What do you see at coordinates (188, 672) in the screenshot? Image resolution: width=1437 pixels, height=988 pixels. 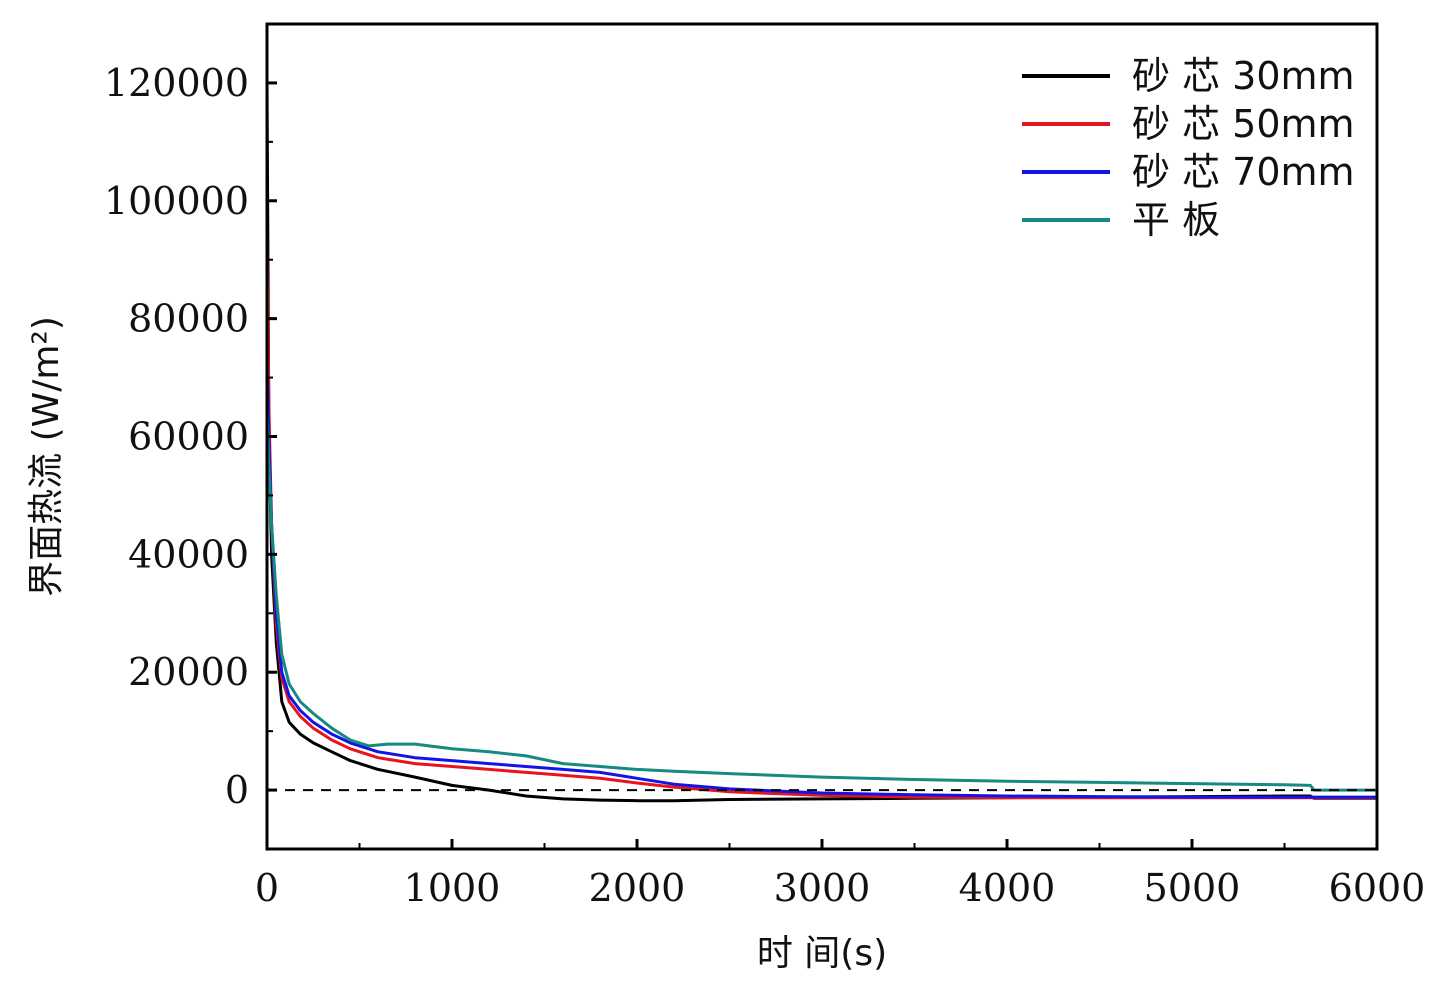 I see `y-tick-label: 20000` at bounding box center [188, 672].